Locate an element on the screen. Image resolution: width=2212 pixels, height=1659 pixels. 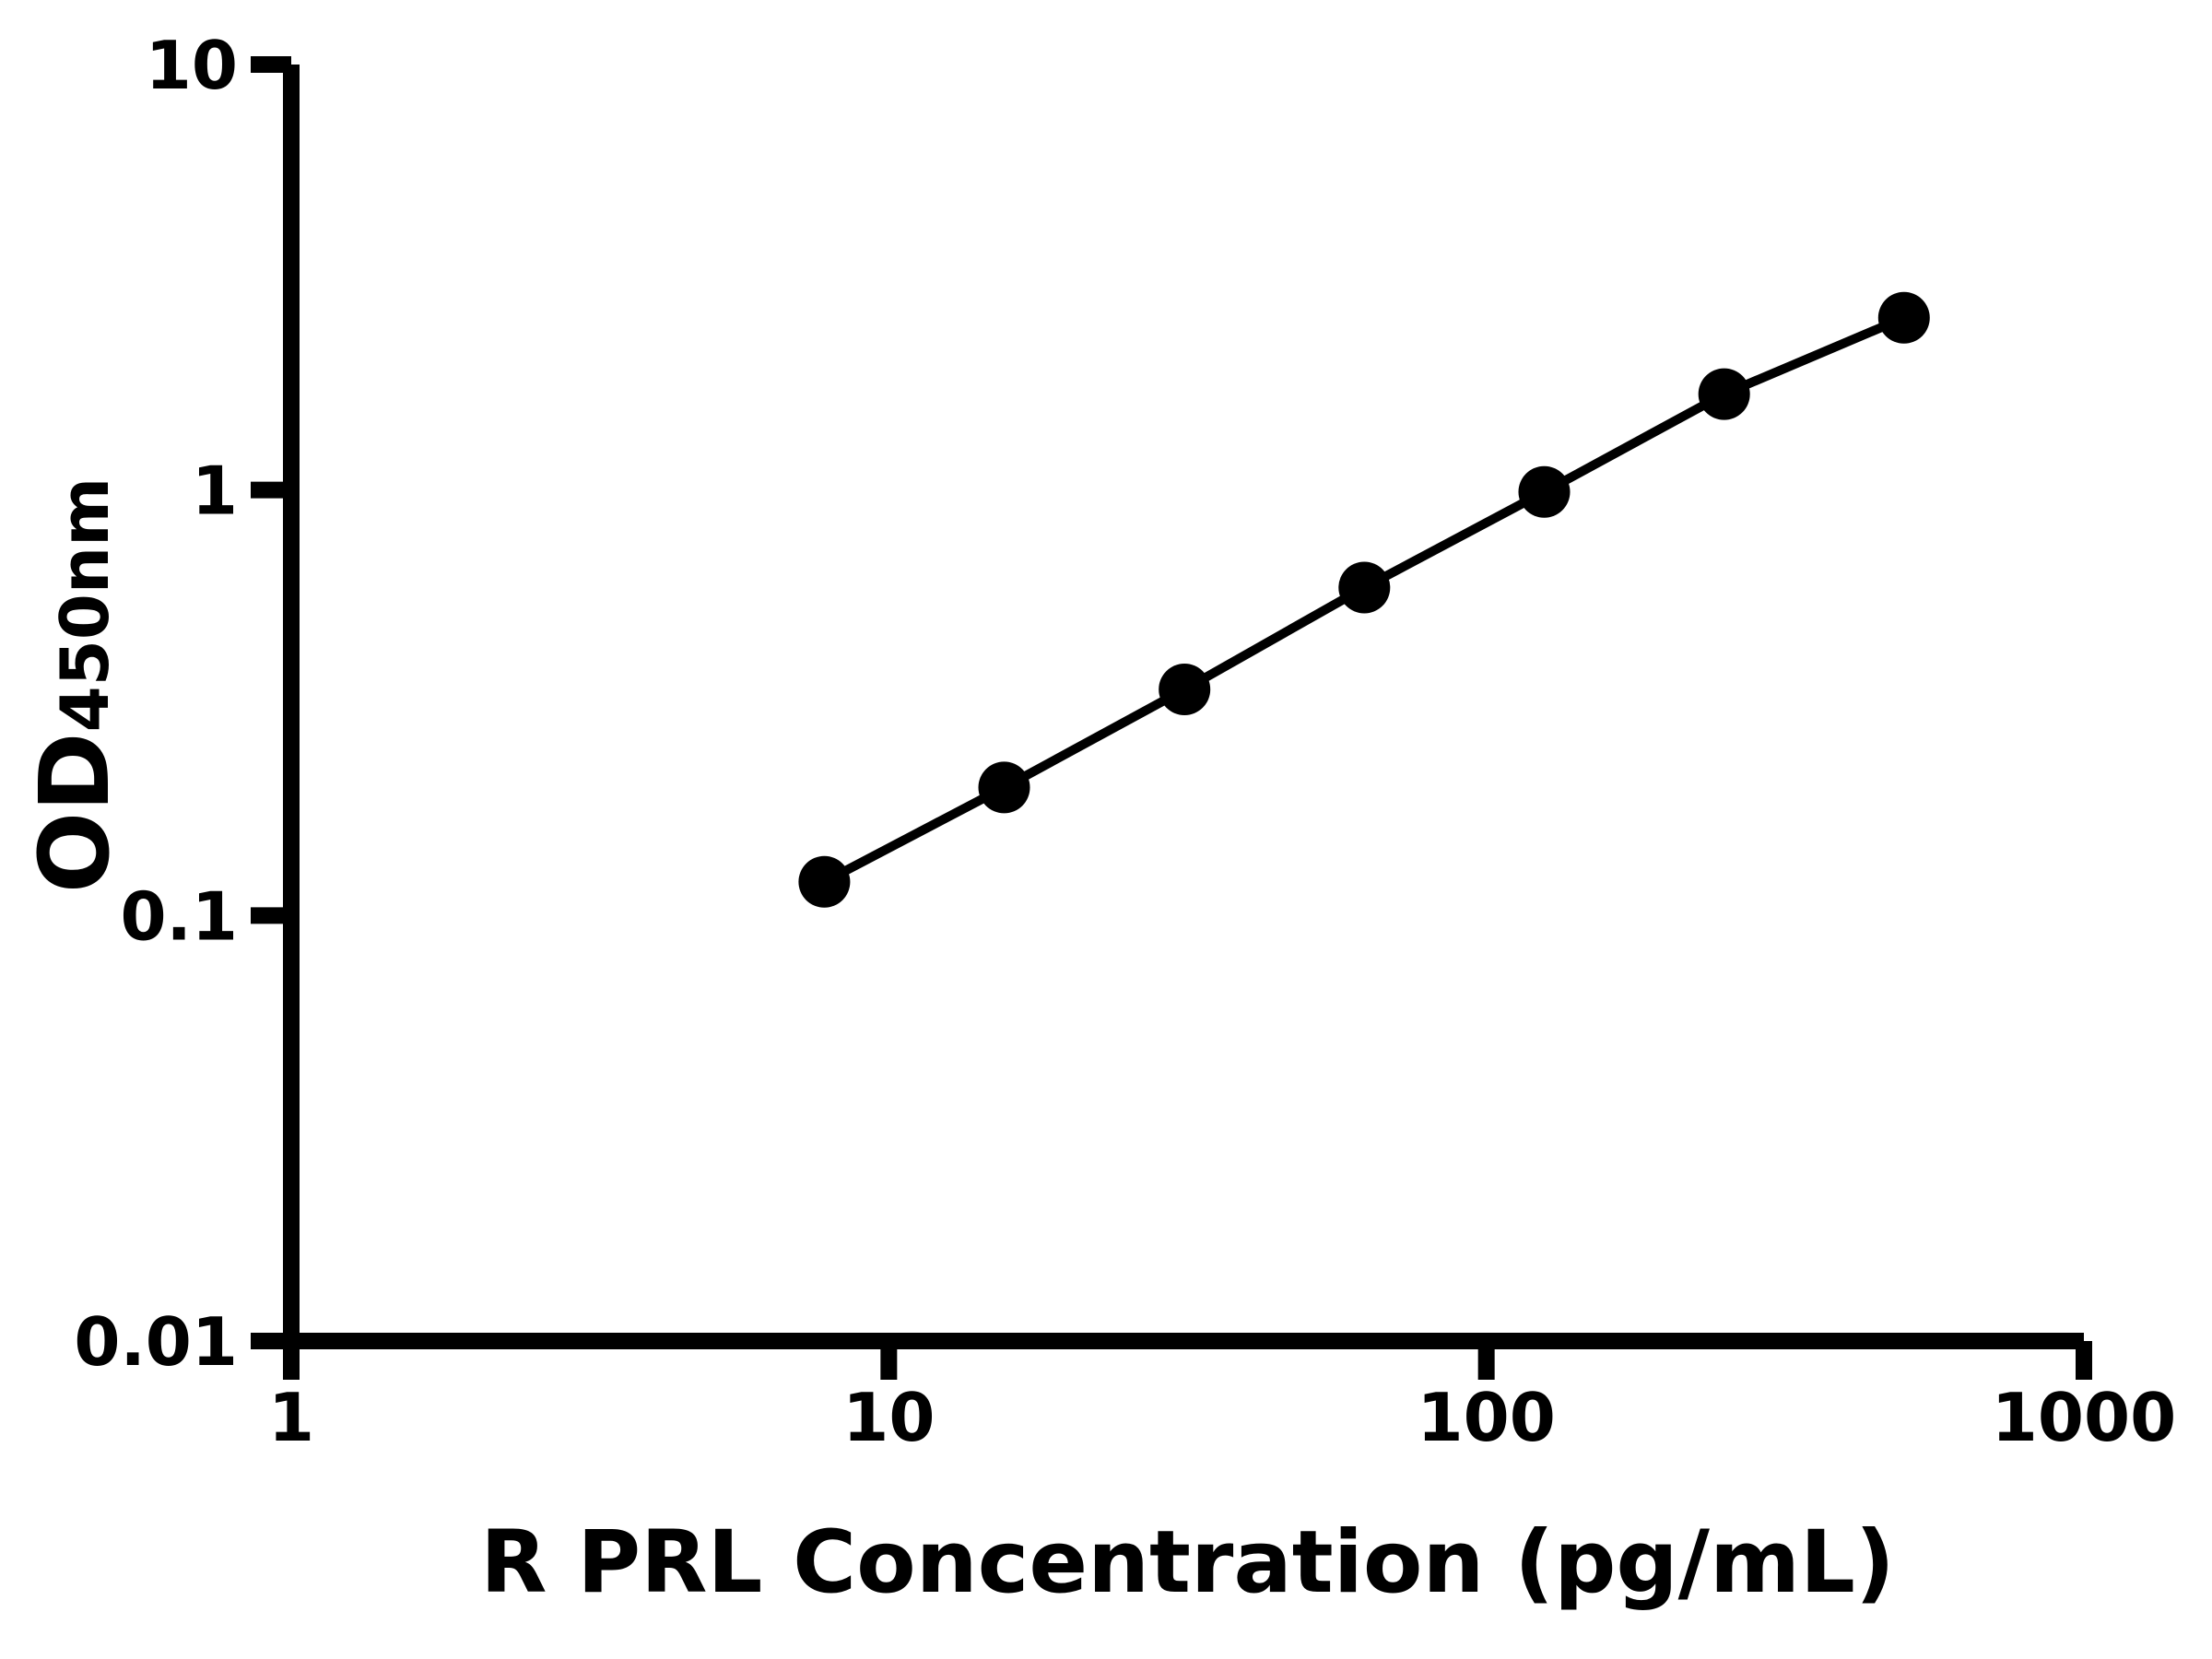
y-axis-title-main: OD is located at coordinates (74, 812).